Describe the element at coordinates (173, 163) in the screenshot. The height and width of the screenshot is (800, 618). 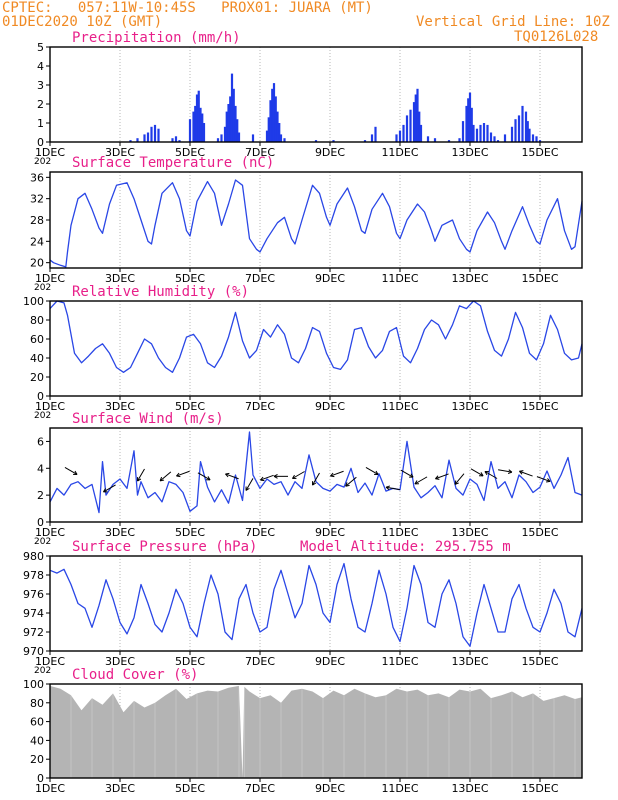
I see `temp-title: Surface Temperature (nC)` at that location.